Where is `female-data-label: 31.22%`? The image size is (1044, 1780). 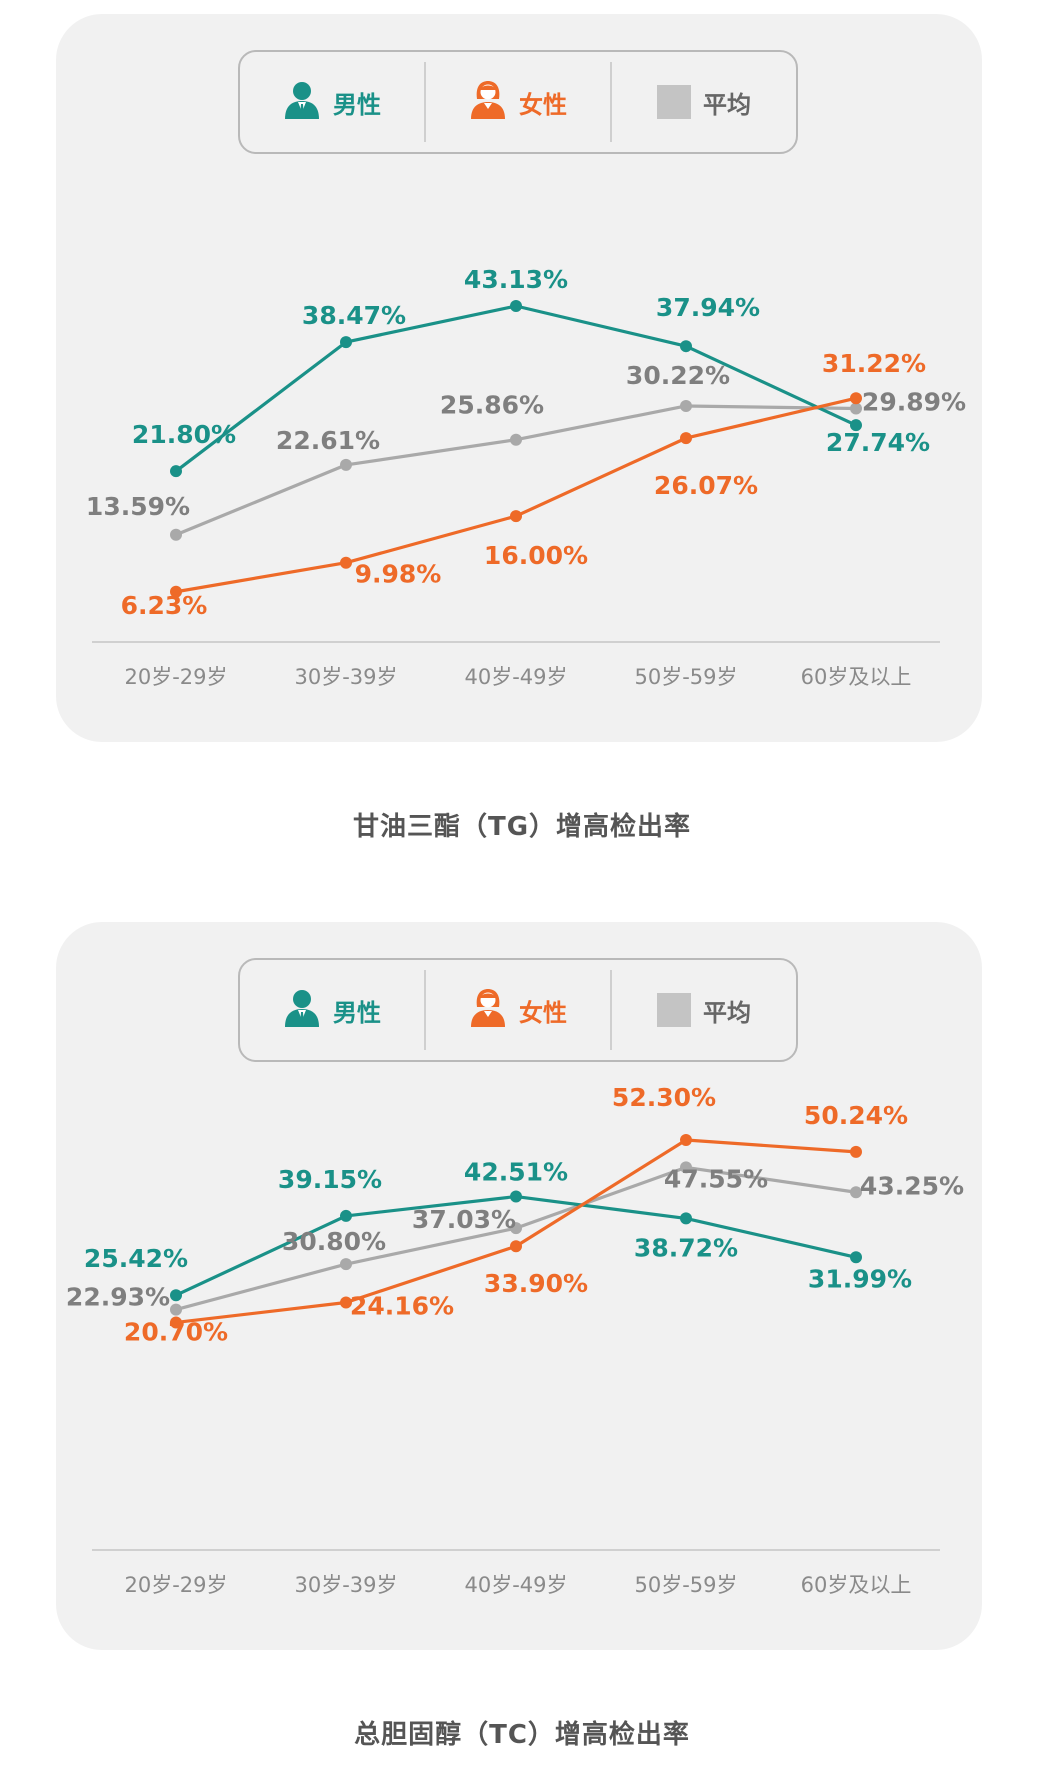 female-data-label: 31.22% is located at coordinates (874, 363).